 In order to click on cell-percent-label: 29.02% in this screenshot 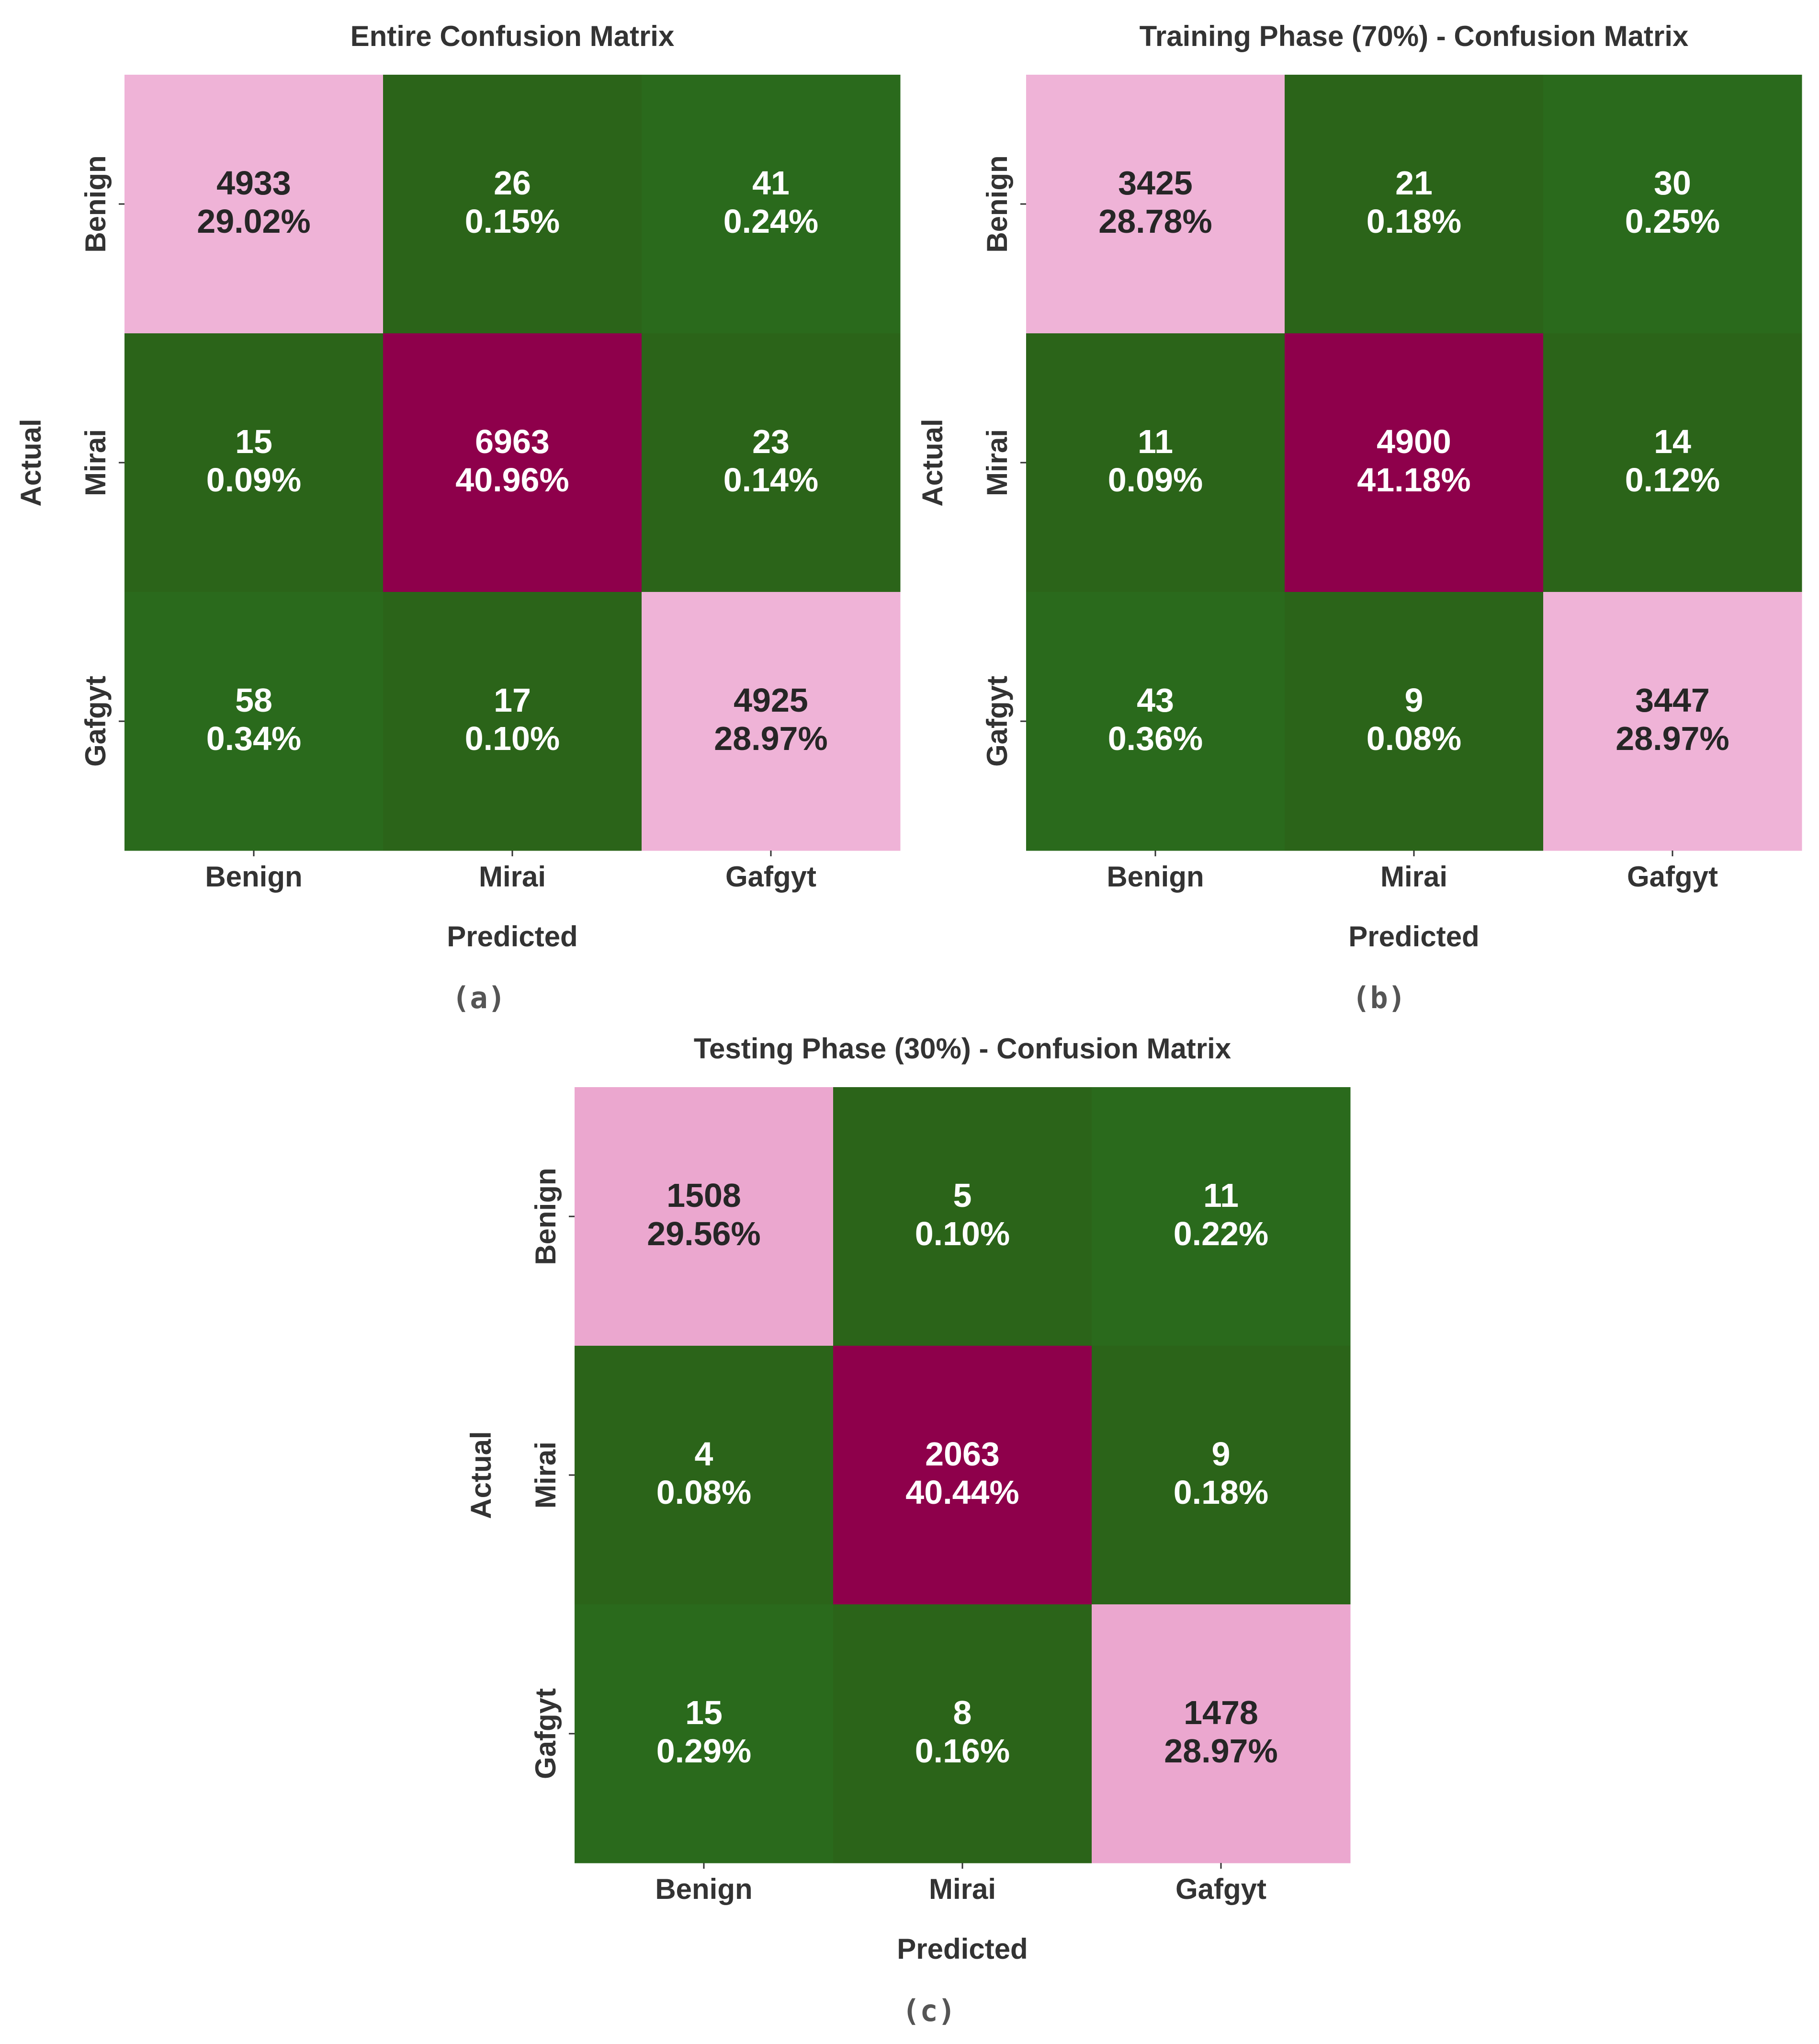, I will do `click(254, 222)`.